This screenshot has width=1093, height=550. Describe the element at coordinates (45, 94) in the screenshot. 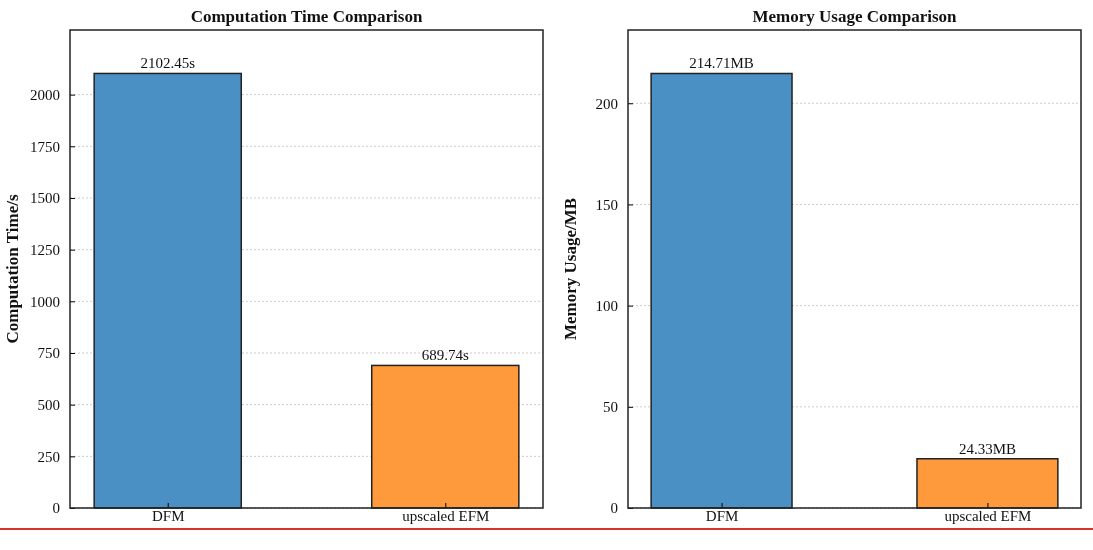

I see `y-tick-label: 2000` at that location.